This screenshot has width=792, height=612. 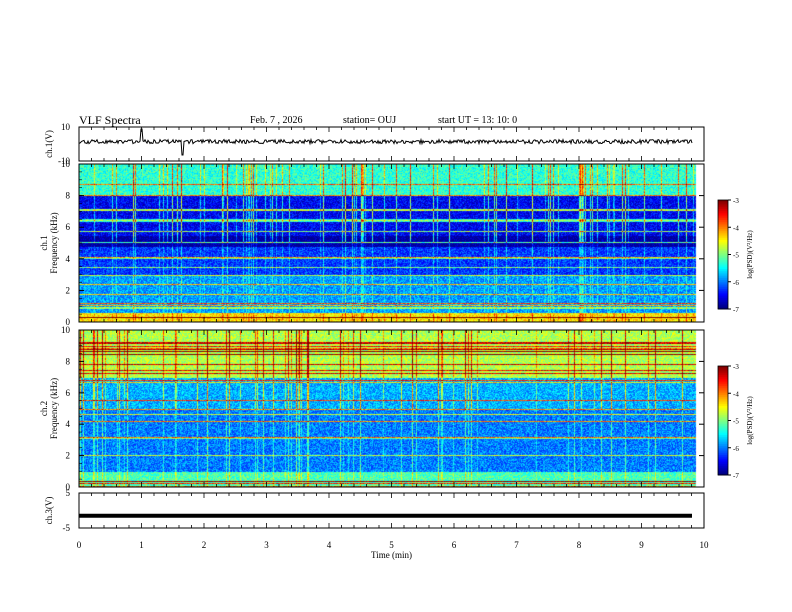 What do you see at coordinates (391, 510) in the screenshot?
I see `ch3-waveform-frame` at bounding box center [391, 510].